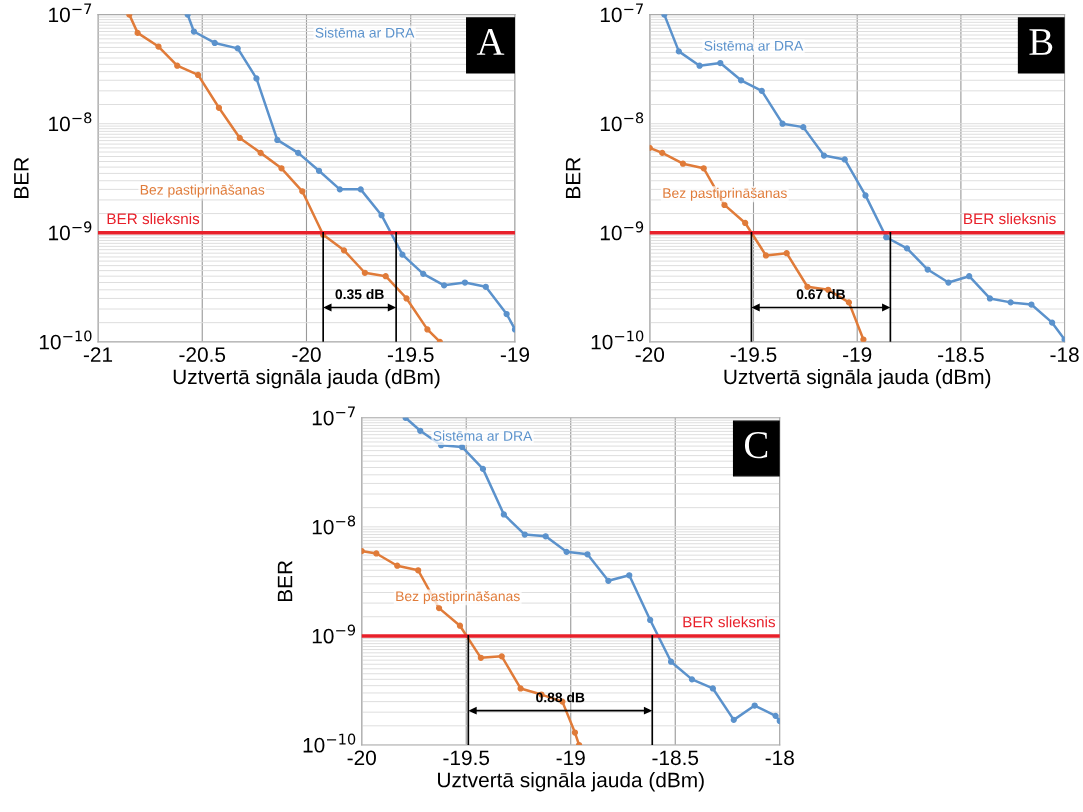  Describe the element at coordinates (98, 354) in the screenshot. I see `x-tick-label: -21` at that location.